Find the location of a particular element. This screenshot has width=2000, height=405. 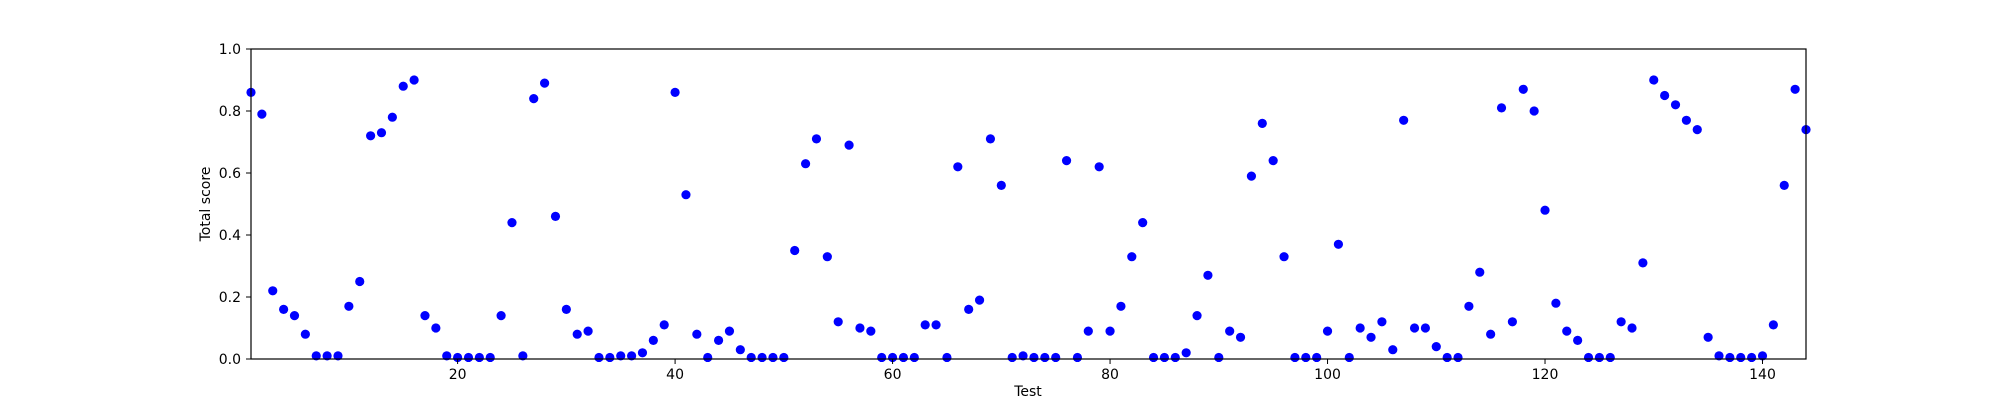

x-tick-label: 80 is located at coordinates (1110, 375).